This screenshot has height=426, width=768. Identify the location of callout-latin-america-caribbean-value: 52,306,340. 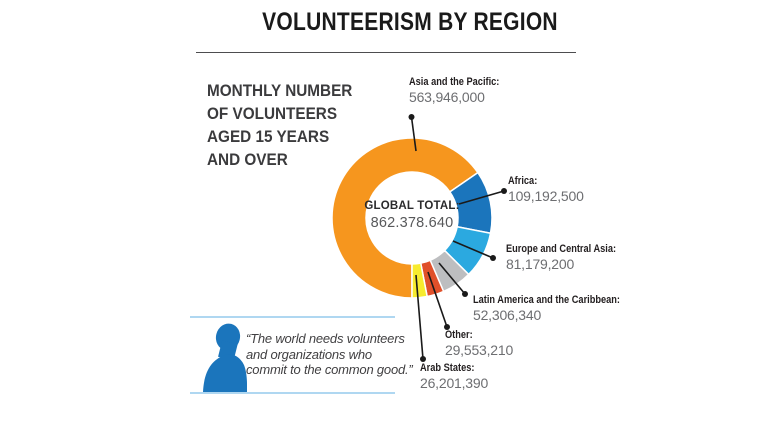
(507, 315).